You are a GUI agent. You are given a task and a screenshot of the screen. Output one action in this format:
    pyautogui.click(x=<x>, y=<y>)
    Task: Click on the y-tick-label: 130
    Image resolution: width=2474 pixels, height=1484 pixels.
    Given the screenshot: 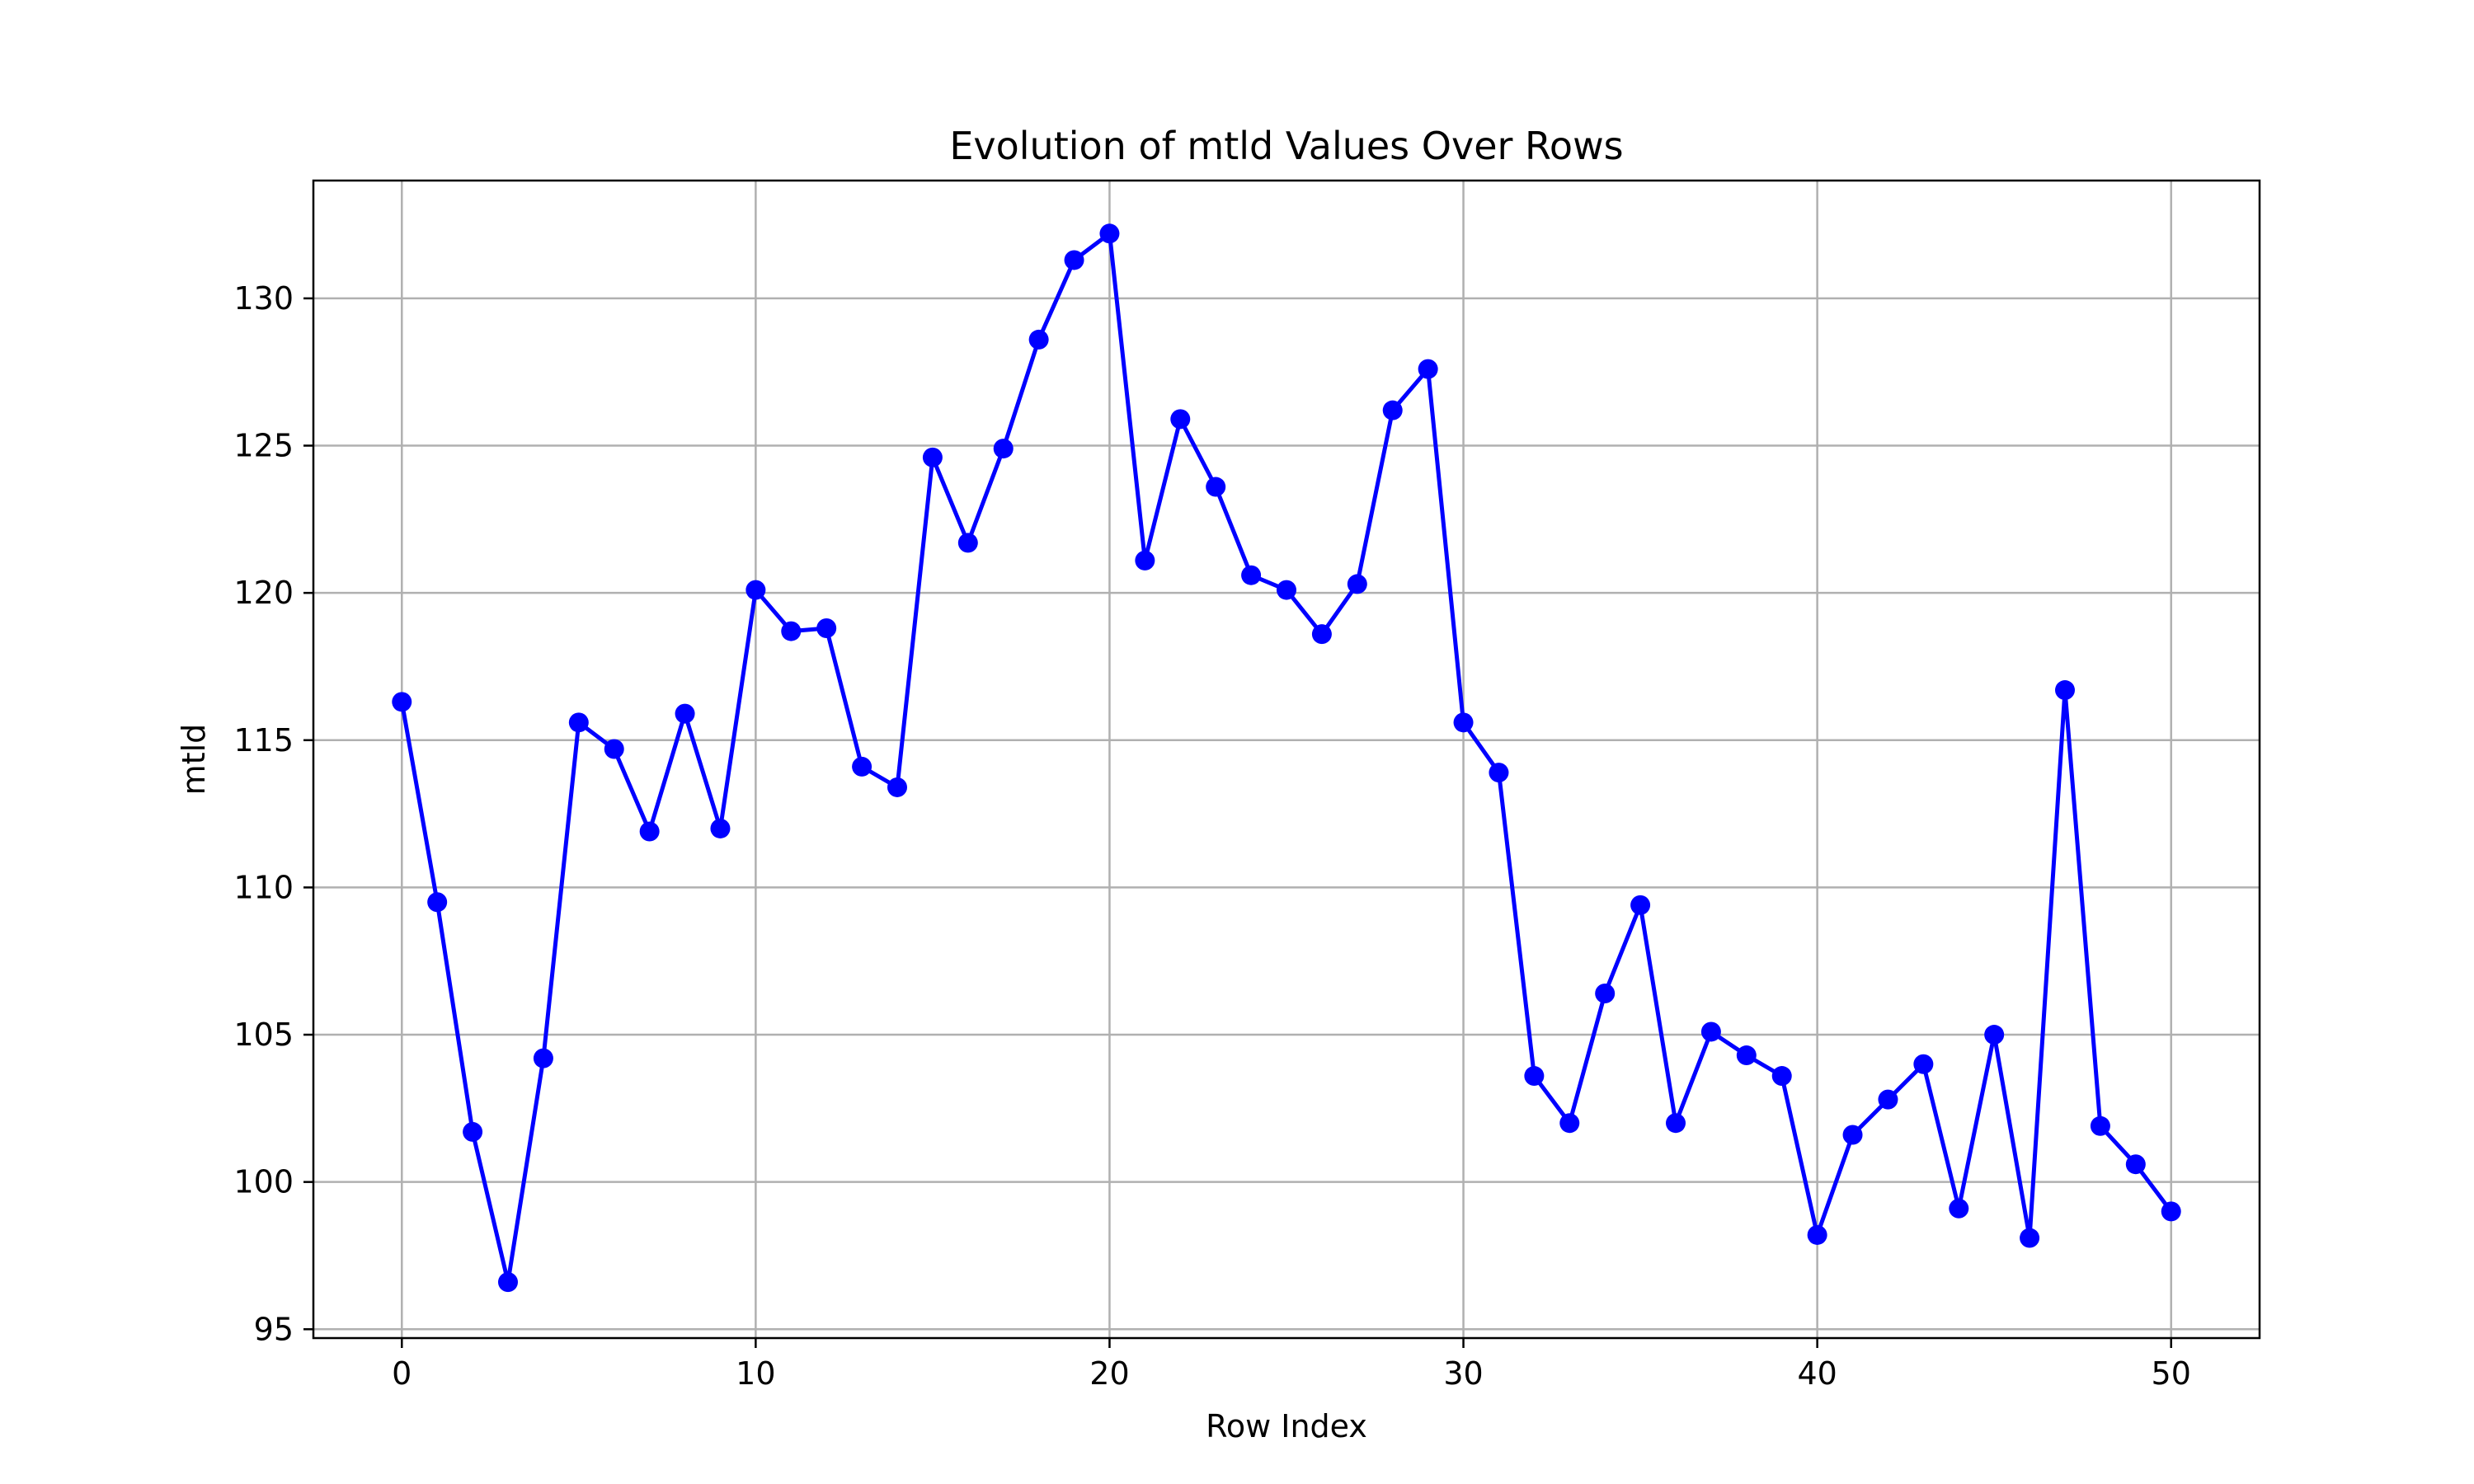 What is the action you would take?
    pyautogui.click(x=263, y=298)
    